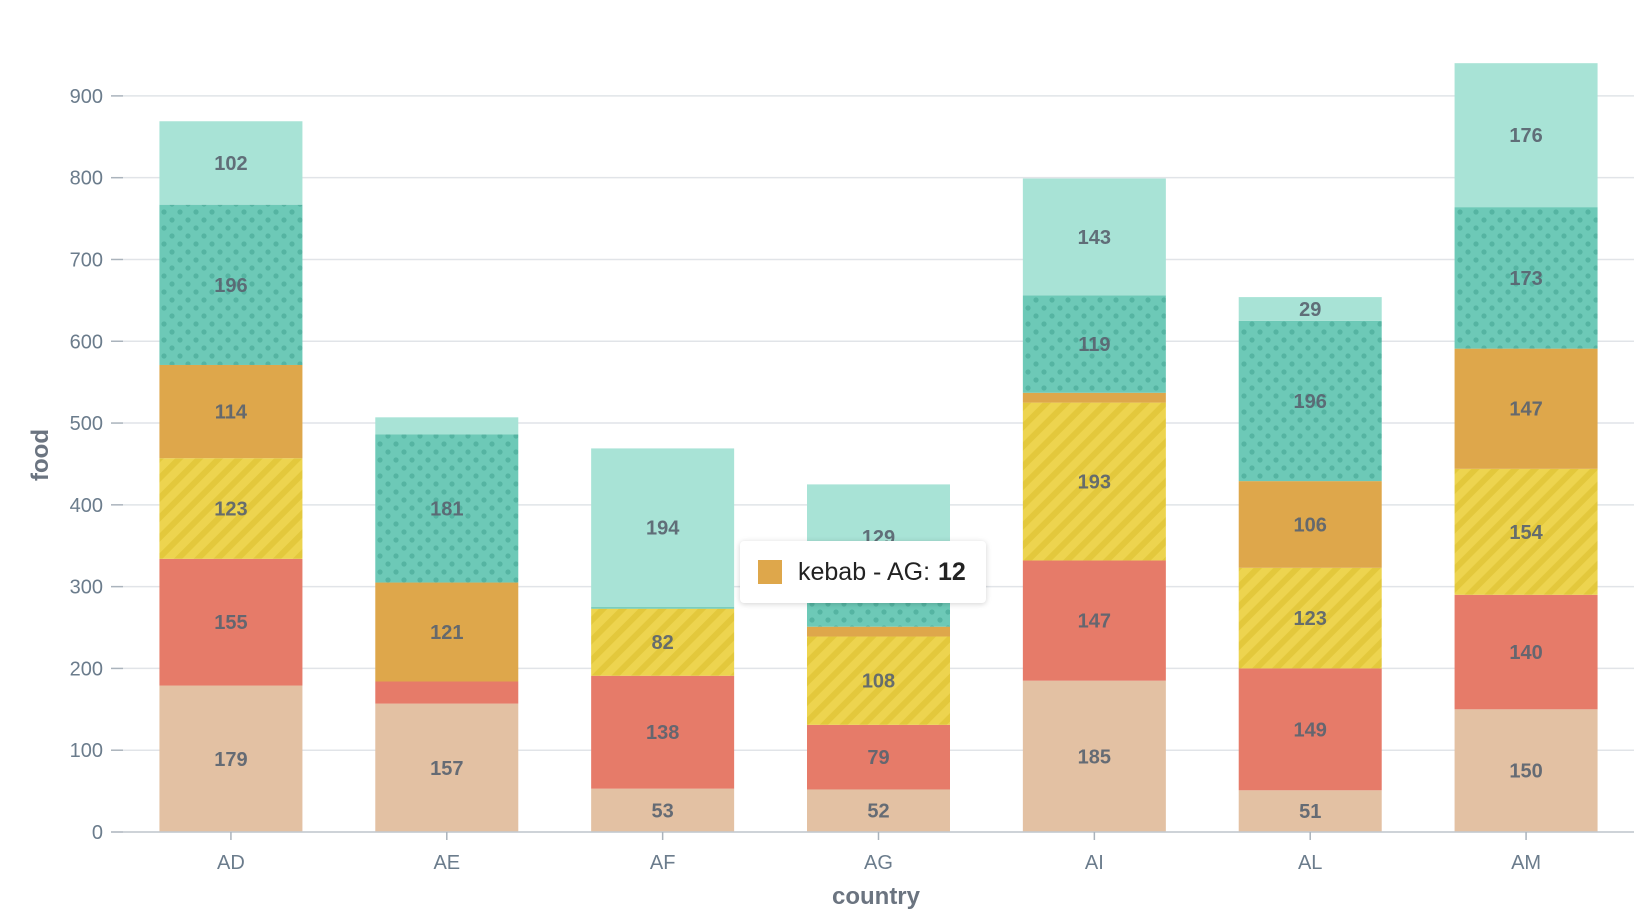 The image size is (1646, 922). Describe the element at coordinates (1310, 863) in the screenshot. I see `x-tick-label: AL` at that location.